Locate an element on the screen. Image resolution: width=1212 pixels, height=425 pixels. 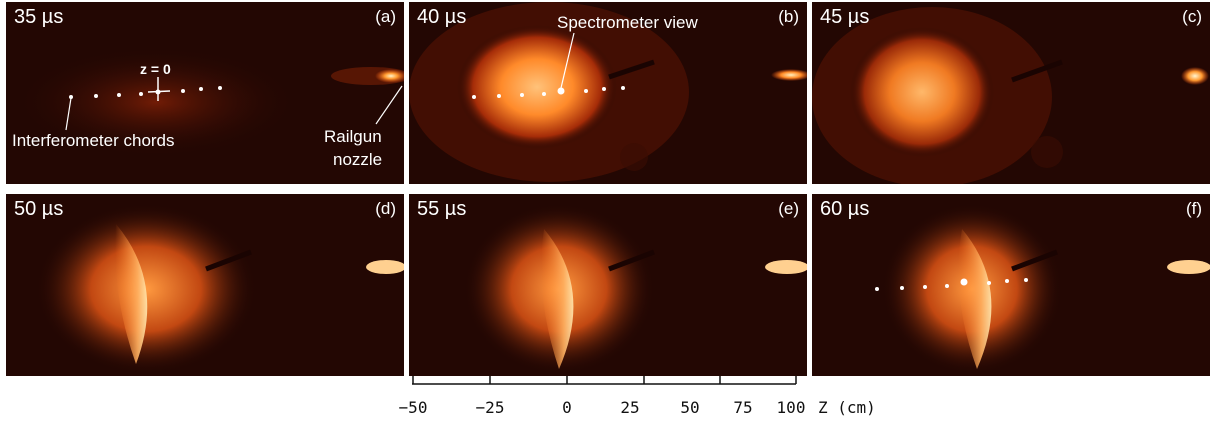
plasma-image-b is located at coordinates (608, 93).